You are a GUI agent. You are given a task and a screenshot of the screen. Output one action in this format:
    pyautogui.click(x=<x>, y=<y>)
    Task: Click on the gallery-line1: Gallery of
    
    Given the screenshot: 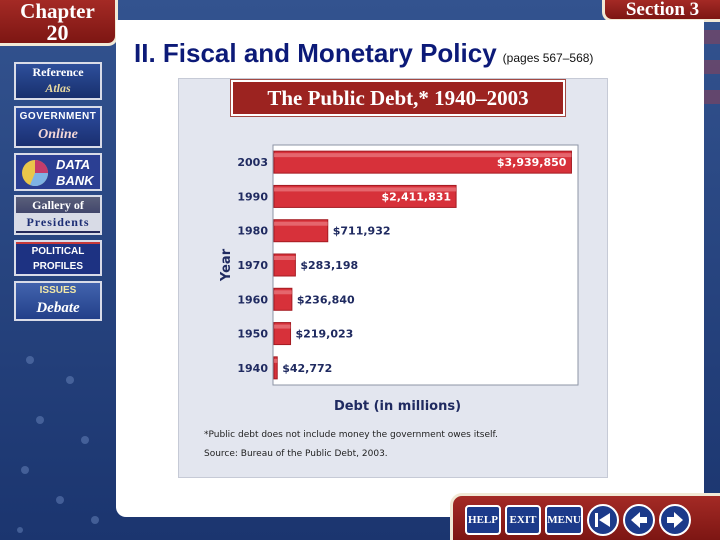 What is the action you would take?
    pyautogui.click(x=58, y=205)
    